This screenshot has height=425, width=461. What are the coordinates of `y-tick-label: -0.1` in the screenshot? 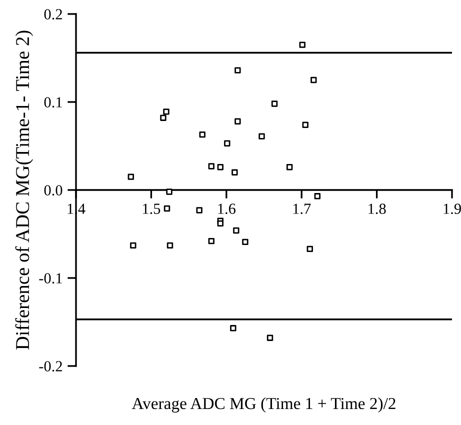 It's located at (50, 278).